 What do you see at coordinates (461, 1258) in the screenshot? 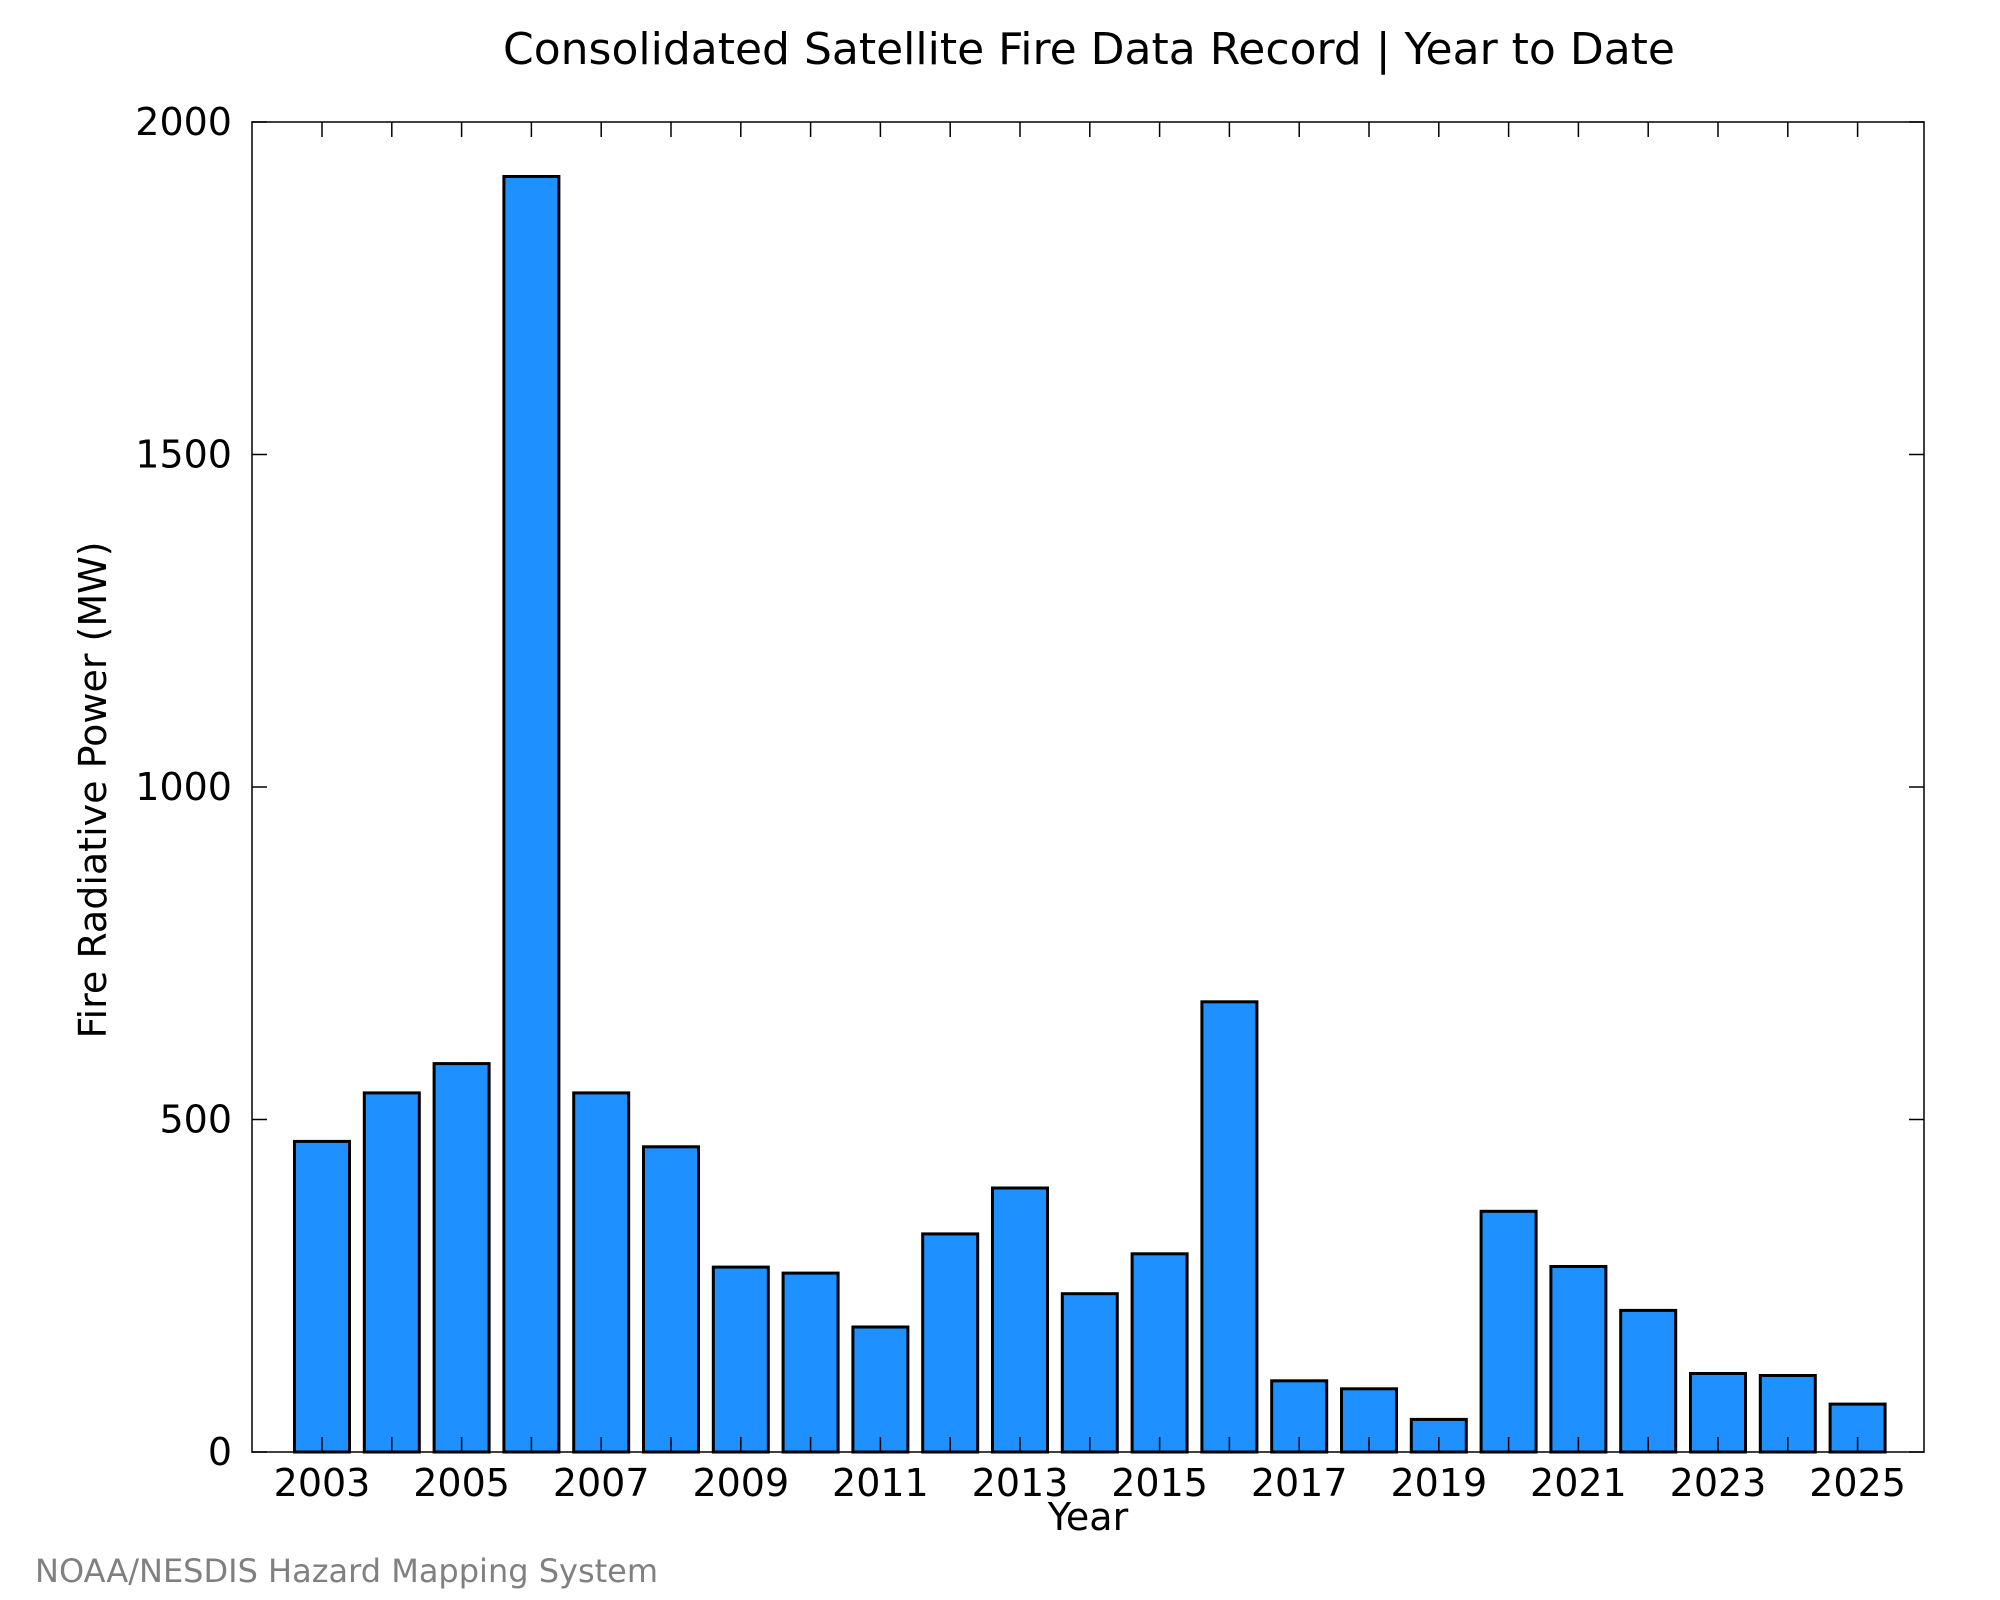
I see `bar-2005` at bounding box center [461, 1258].